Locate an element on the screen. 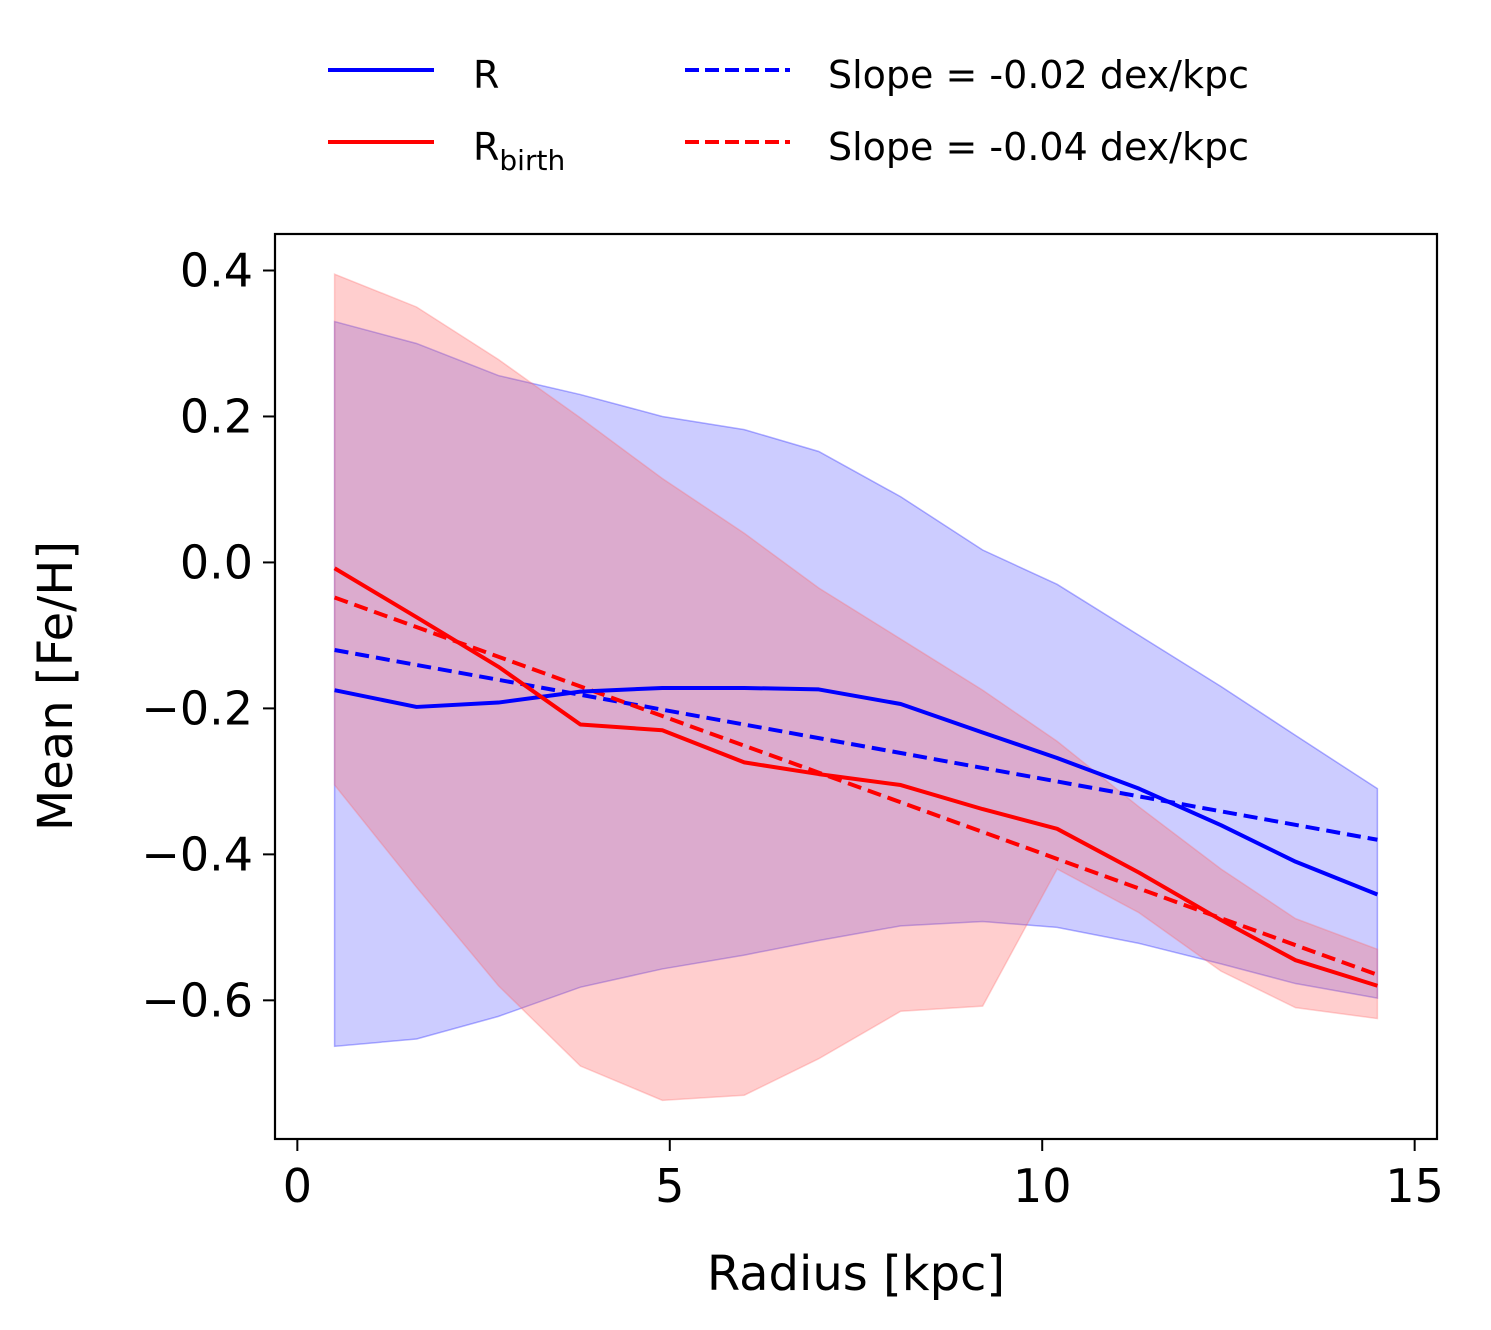  legend-label-rbirth-sub: birth is located at coordinates (532, 160).